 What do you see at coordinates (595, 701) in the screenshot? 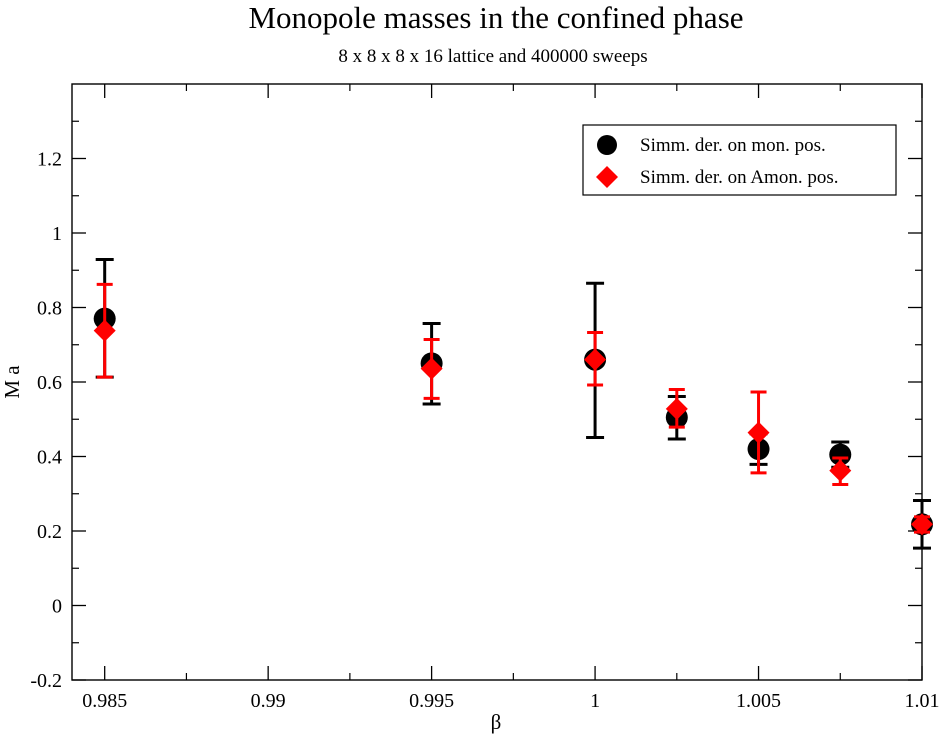
I see `x-tick-label: 1` at bounding box center [595, 701].